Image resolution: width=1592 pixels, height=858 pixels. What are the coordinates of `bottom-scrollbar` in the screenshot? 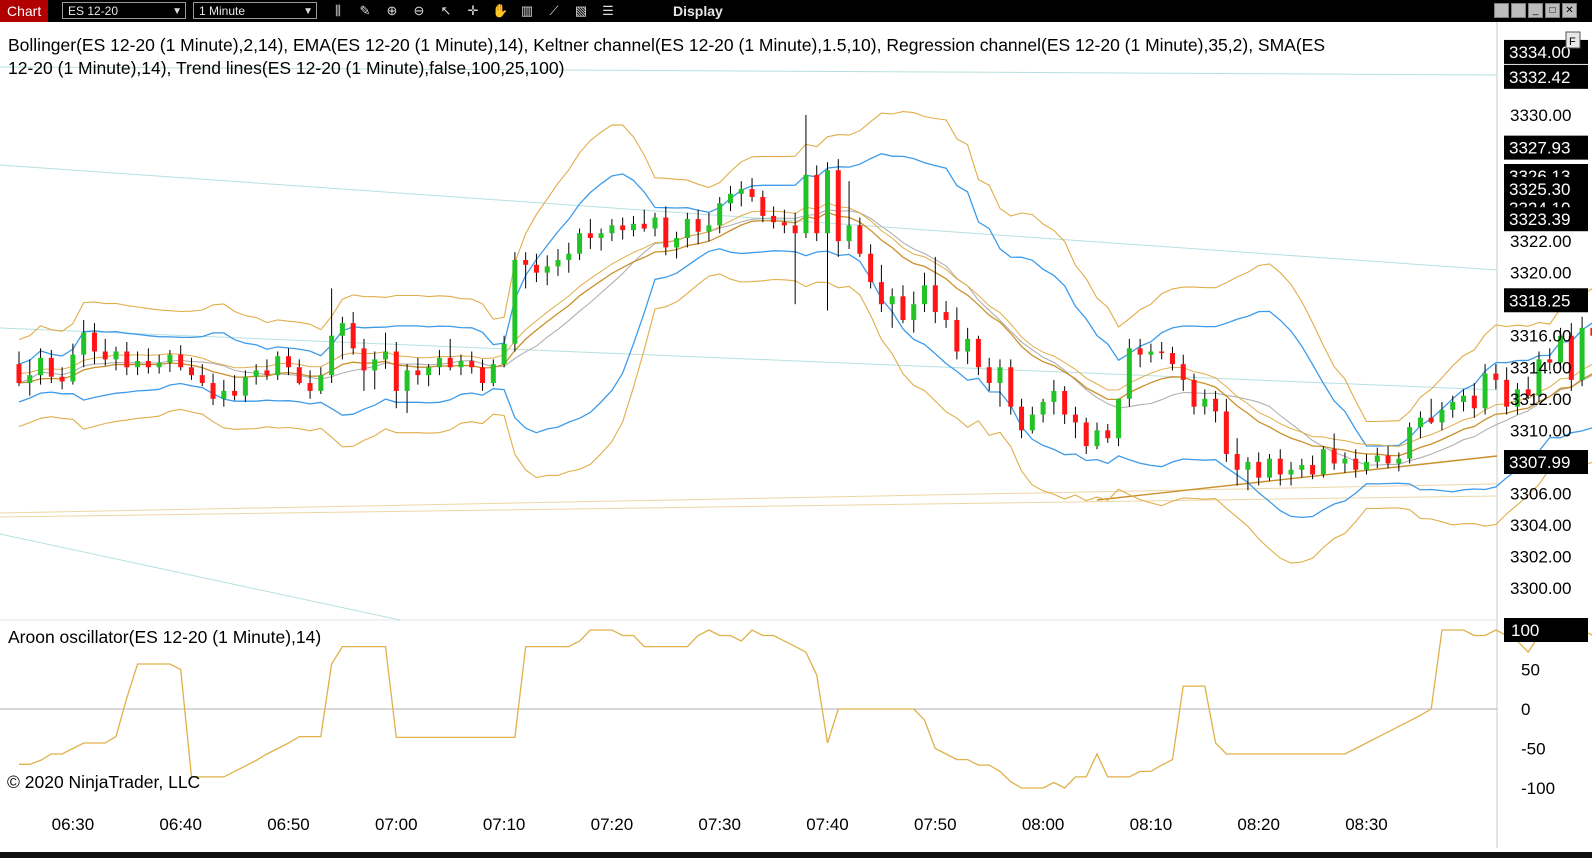 It's located at (796, 855).